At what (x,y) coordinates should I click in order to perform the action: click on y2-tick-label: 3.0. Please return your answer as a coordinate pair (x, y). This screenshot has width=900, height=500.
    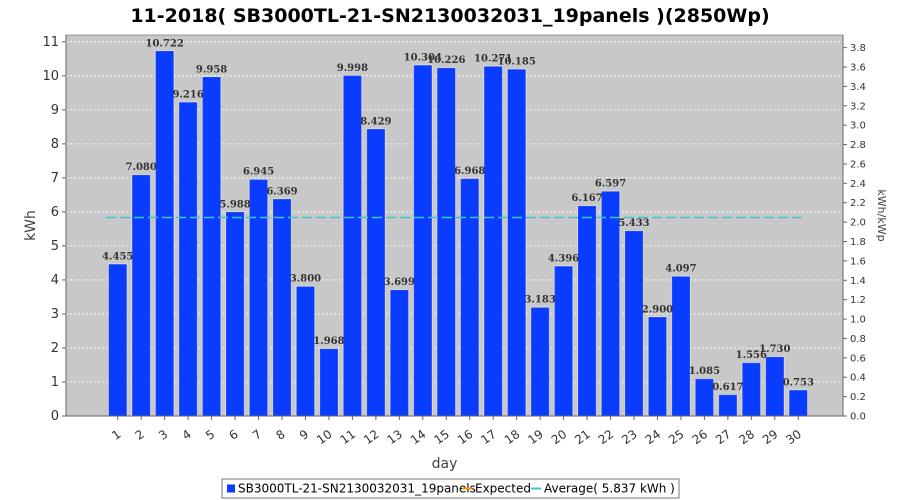
    Looking at the image, I should click on (858, 126).